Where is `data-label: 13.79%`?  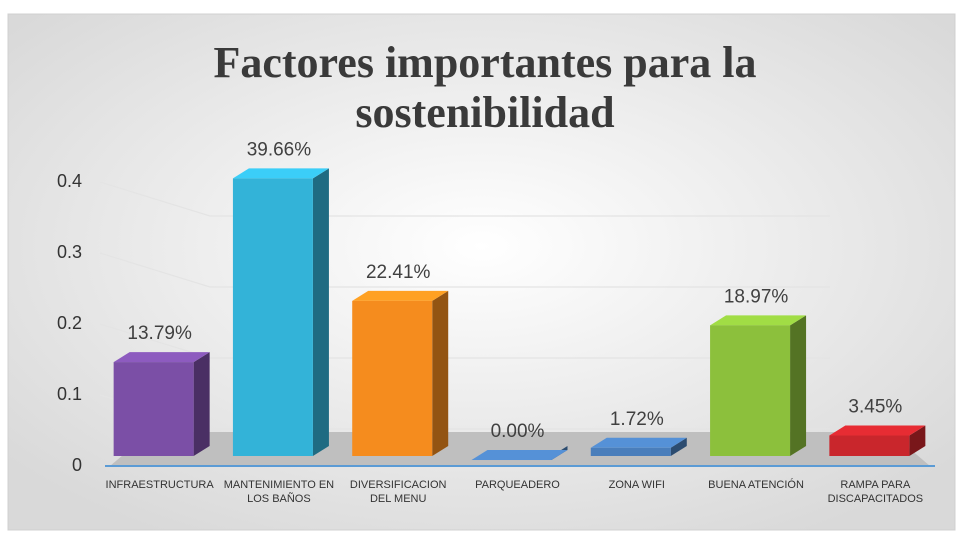
data-label: 13.79% is located at coordinates (159, 333).